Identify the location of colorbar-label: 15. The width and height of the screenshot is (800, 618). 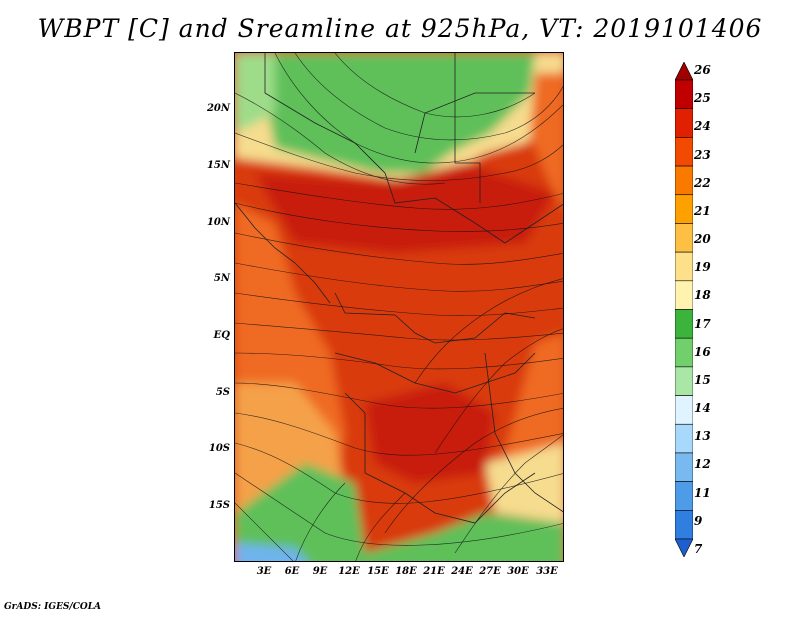
(702, 379).